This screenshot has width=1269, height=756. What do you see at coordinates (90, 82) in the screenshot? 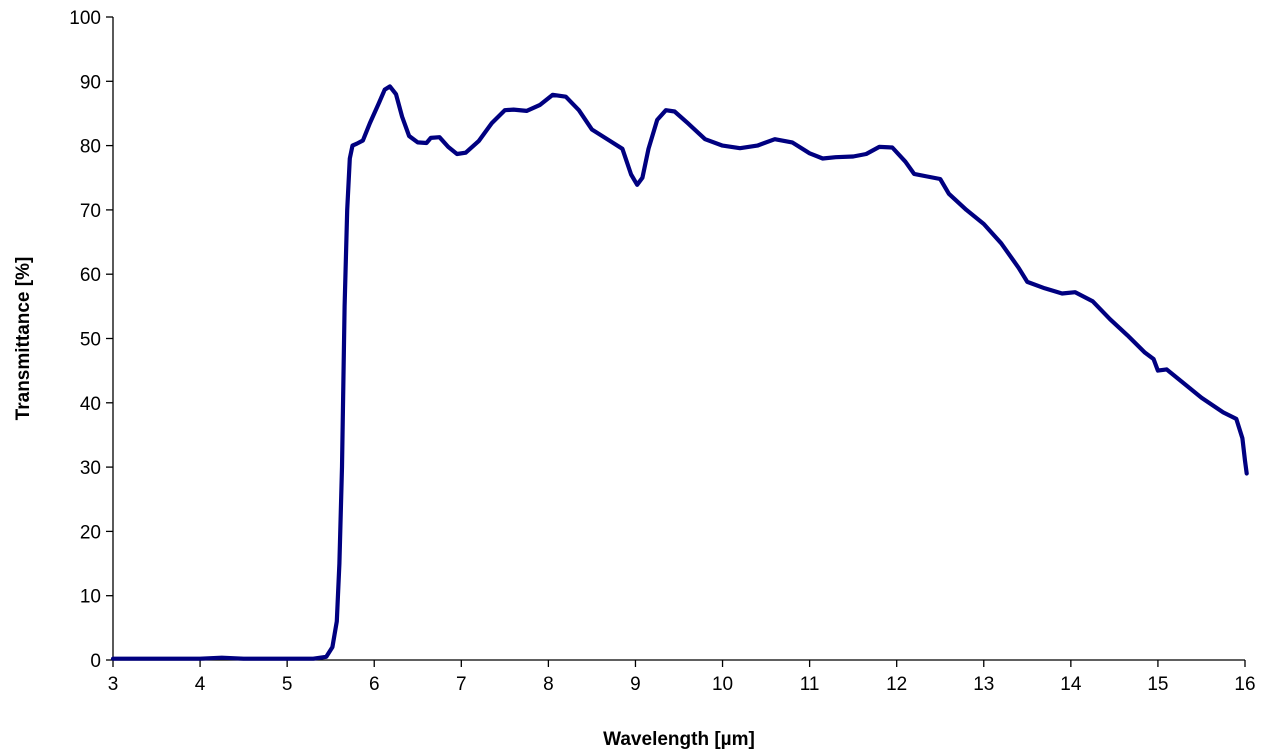
I see `y-tick-label: 90` at bounding box center [90, 82].